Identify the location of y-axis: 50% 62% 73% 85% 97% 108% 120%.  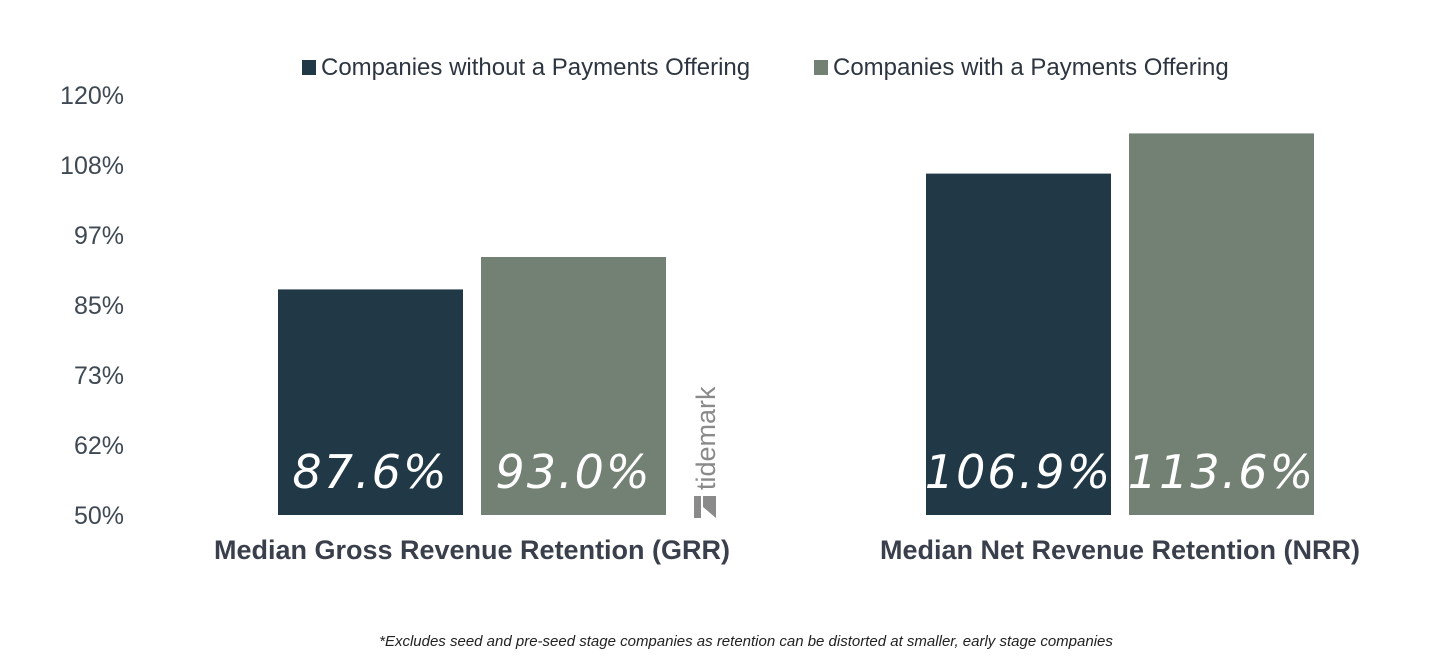
(92, 306).